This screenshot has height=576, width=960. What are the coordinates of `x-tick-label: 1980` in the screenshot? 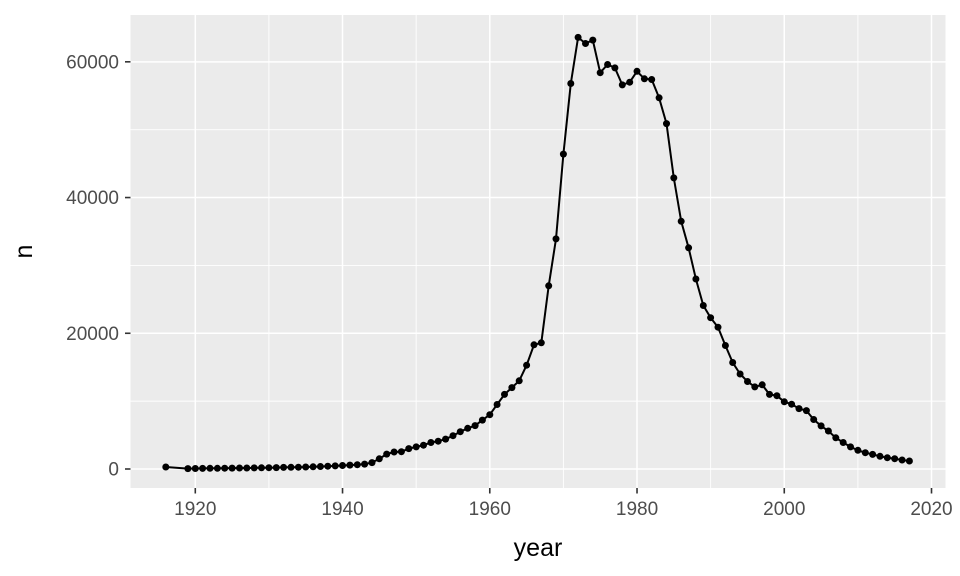 It's located at (637, 509).